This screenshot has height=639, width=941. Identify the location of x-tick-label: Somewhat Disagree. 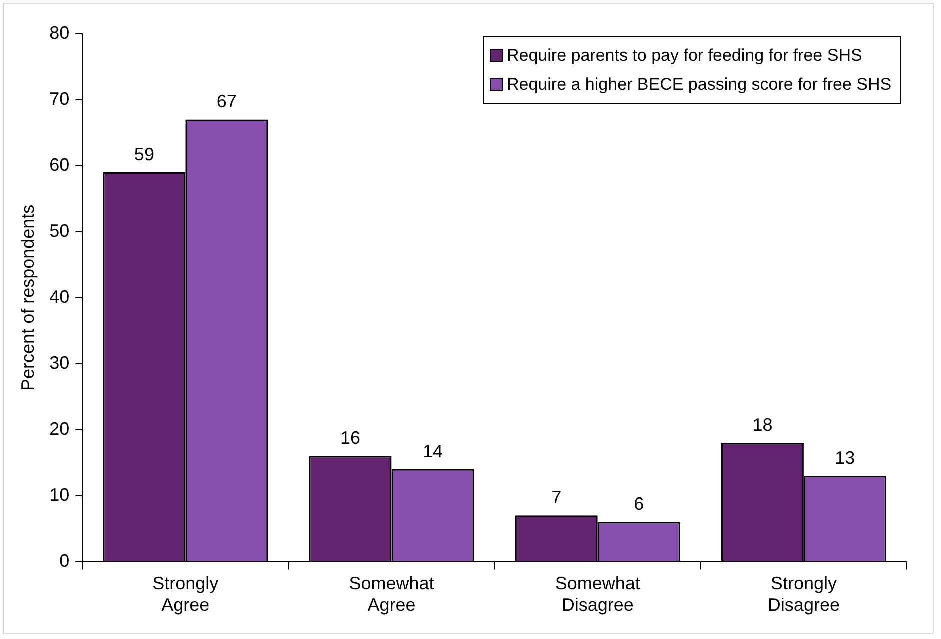
(597, 595).